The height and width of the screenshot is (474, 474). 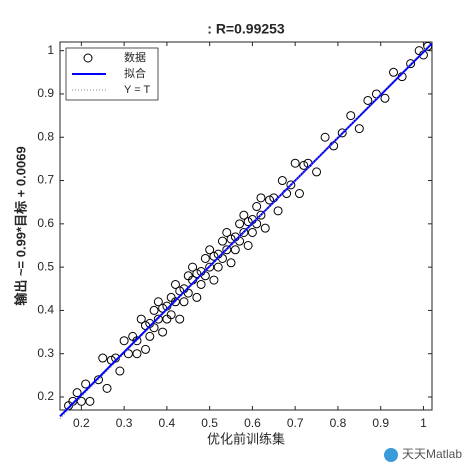 What do you see at coordinates (167, 423) in the screenshot?
I see `x-tick-label: 0.4` at bounding box center [167, 423].